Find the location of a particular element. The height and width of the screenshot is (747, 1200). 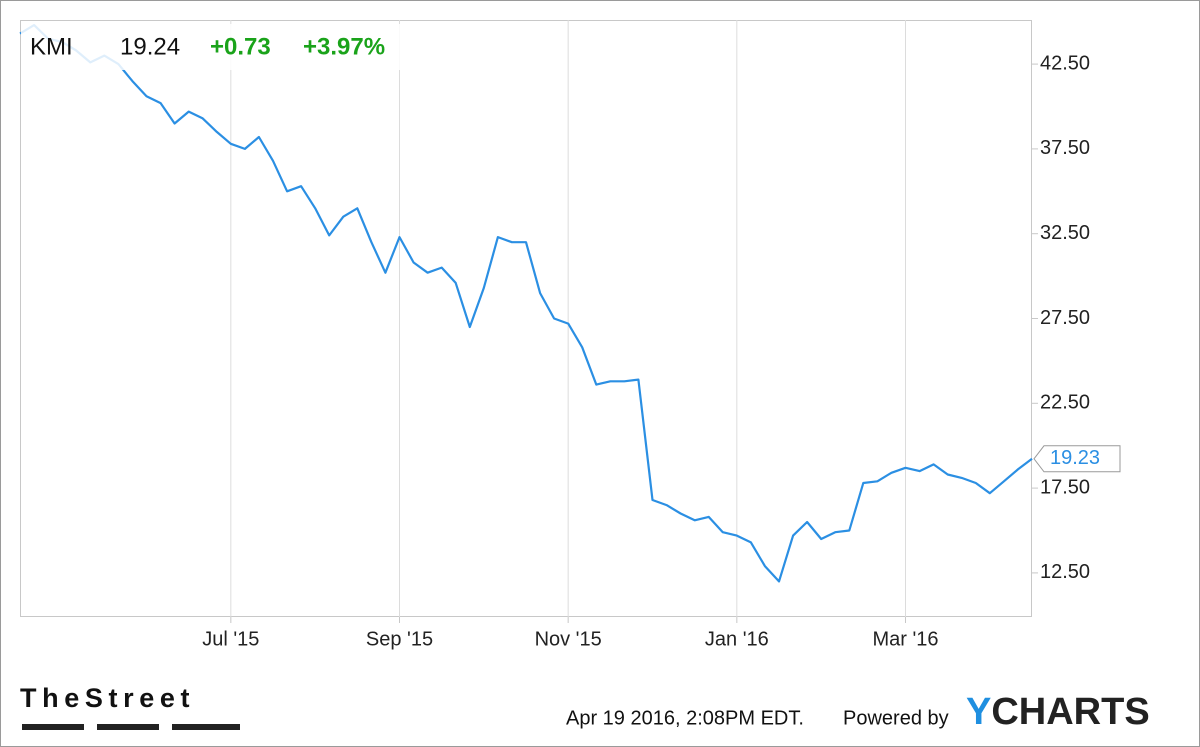

change-pct: +3.97% is located at coordinates (344, 46).